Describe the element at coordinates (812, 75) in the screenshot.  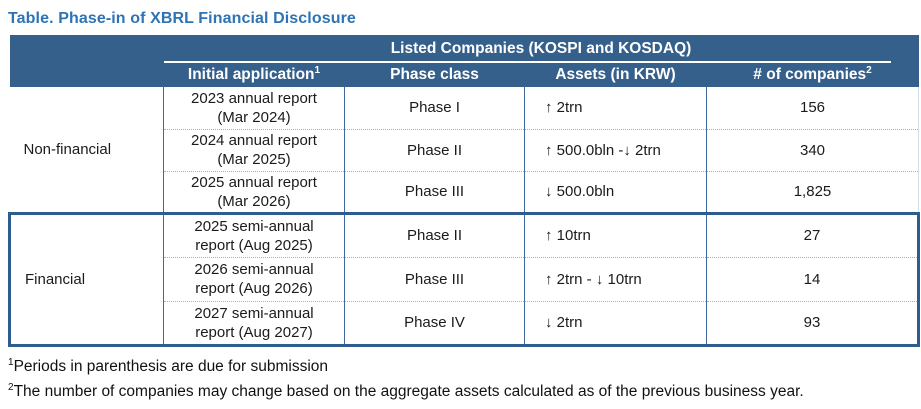
I see `column-header-companies: # of companies2` at that location.